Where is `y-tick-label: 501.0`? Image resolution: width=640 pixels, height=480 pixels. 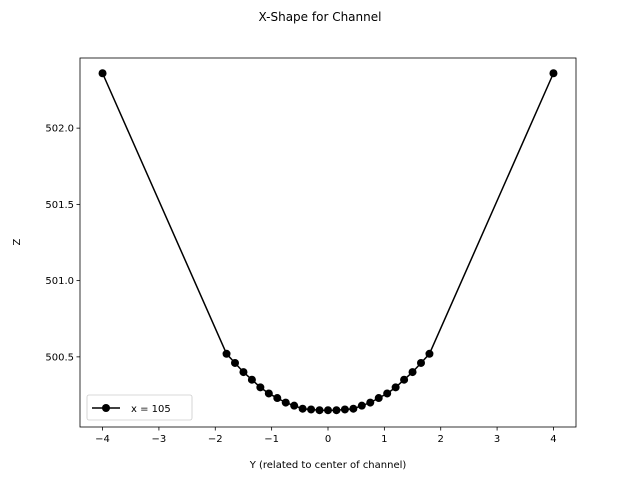
y-tick-label: 501.0 is located at coordinates (59, 281).